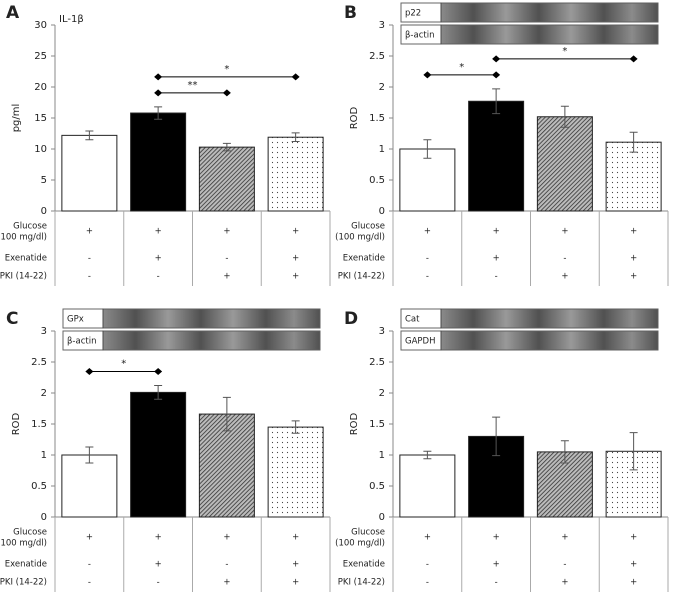  I want to click on blot-label: p22, so click(413, 14).